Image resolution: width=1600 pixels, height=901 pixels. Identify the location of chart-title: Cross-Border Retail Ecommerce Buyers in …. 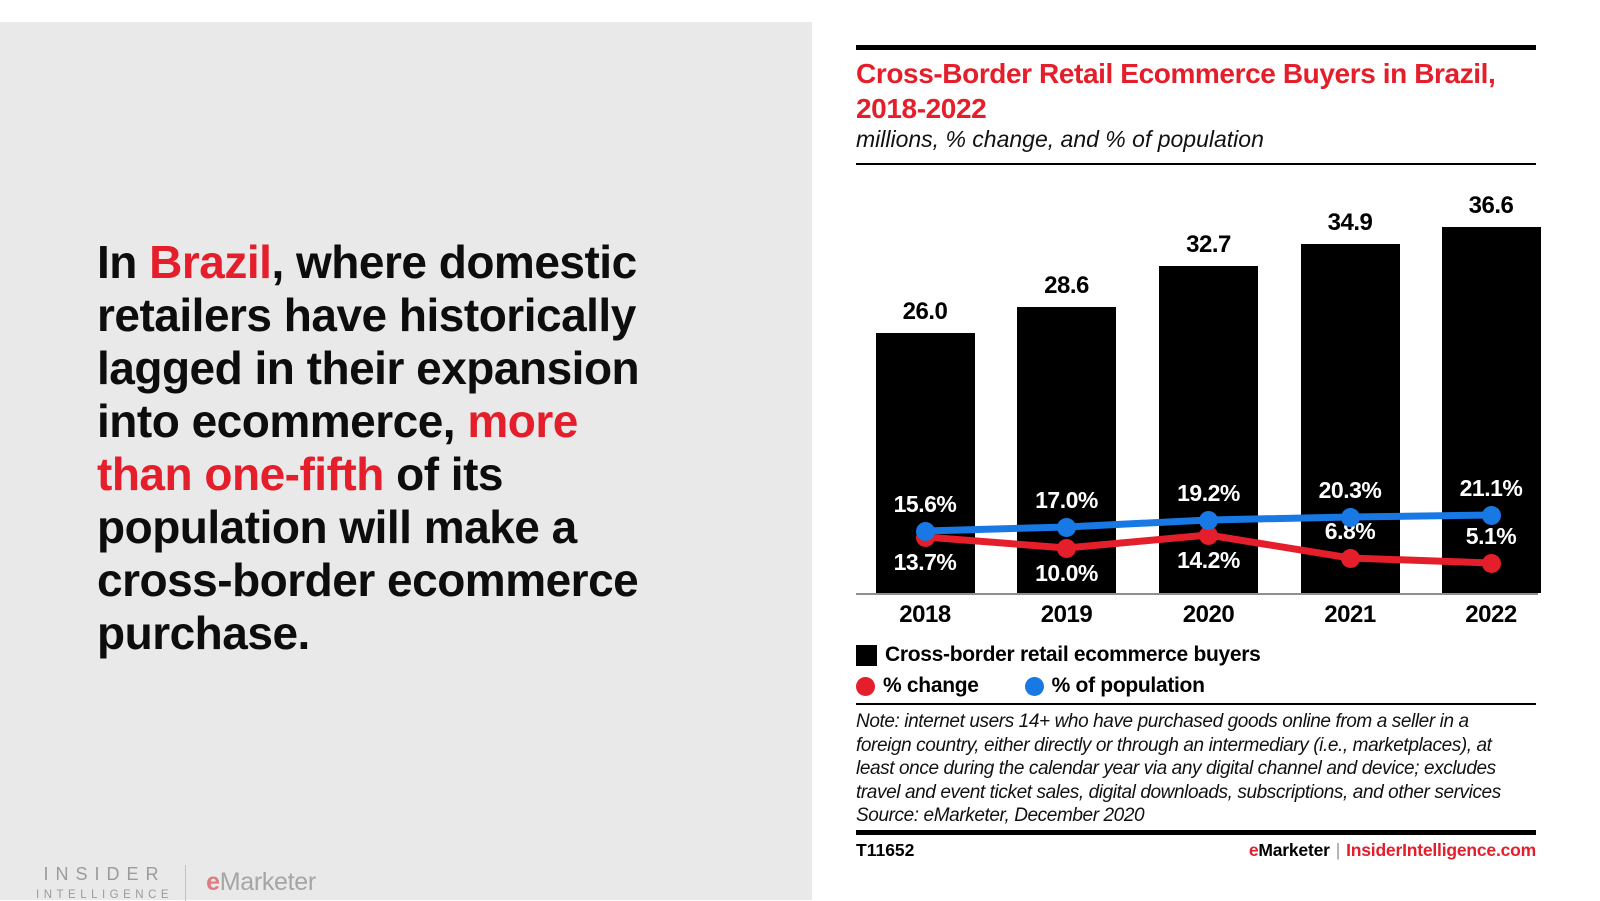
(1201, 91).